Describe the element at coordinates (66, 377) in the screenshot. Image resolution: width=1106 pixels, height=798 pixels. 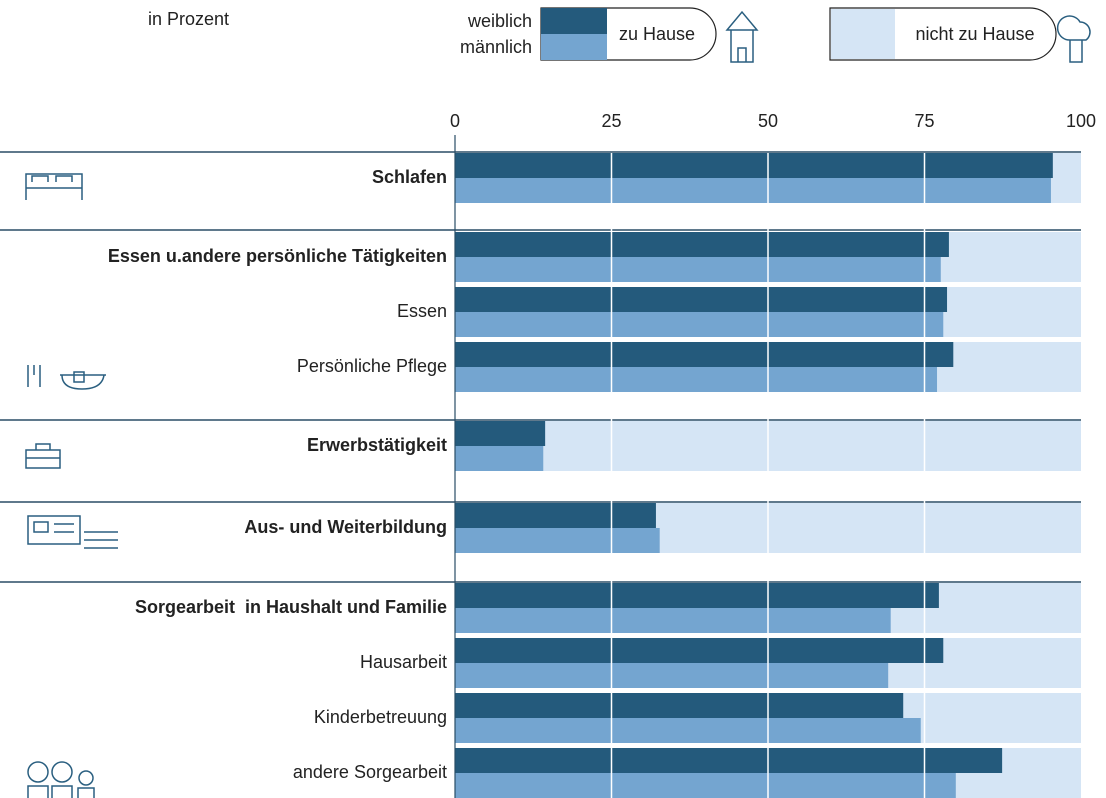
I see `dining-icon` at that location.